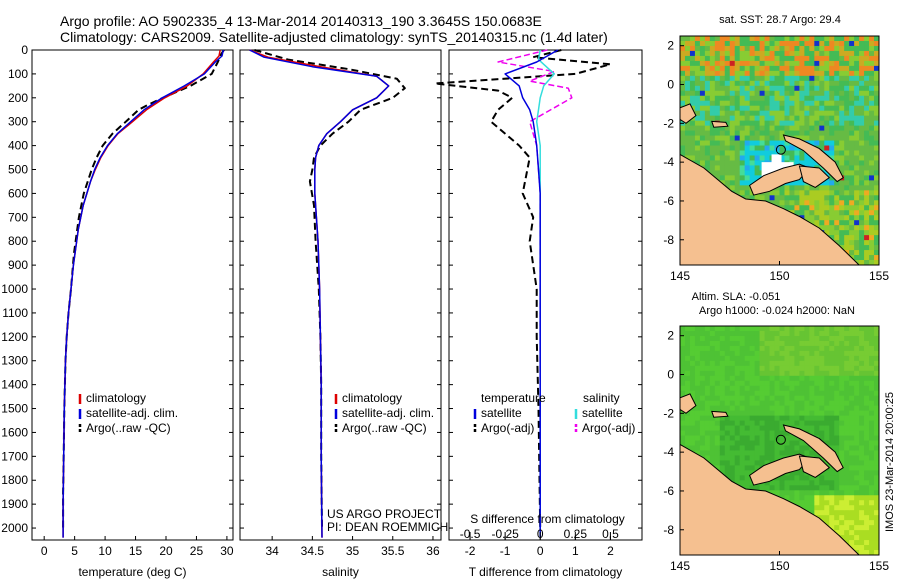  I want to click on x-axis-label: salinity, so click(340, 572).